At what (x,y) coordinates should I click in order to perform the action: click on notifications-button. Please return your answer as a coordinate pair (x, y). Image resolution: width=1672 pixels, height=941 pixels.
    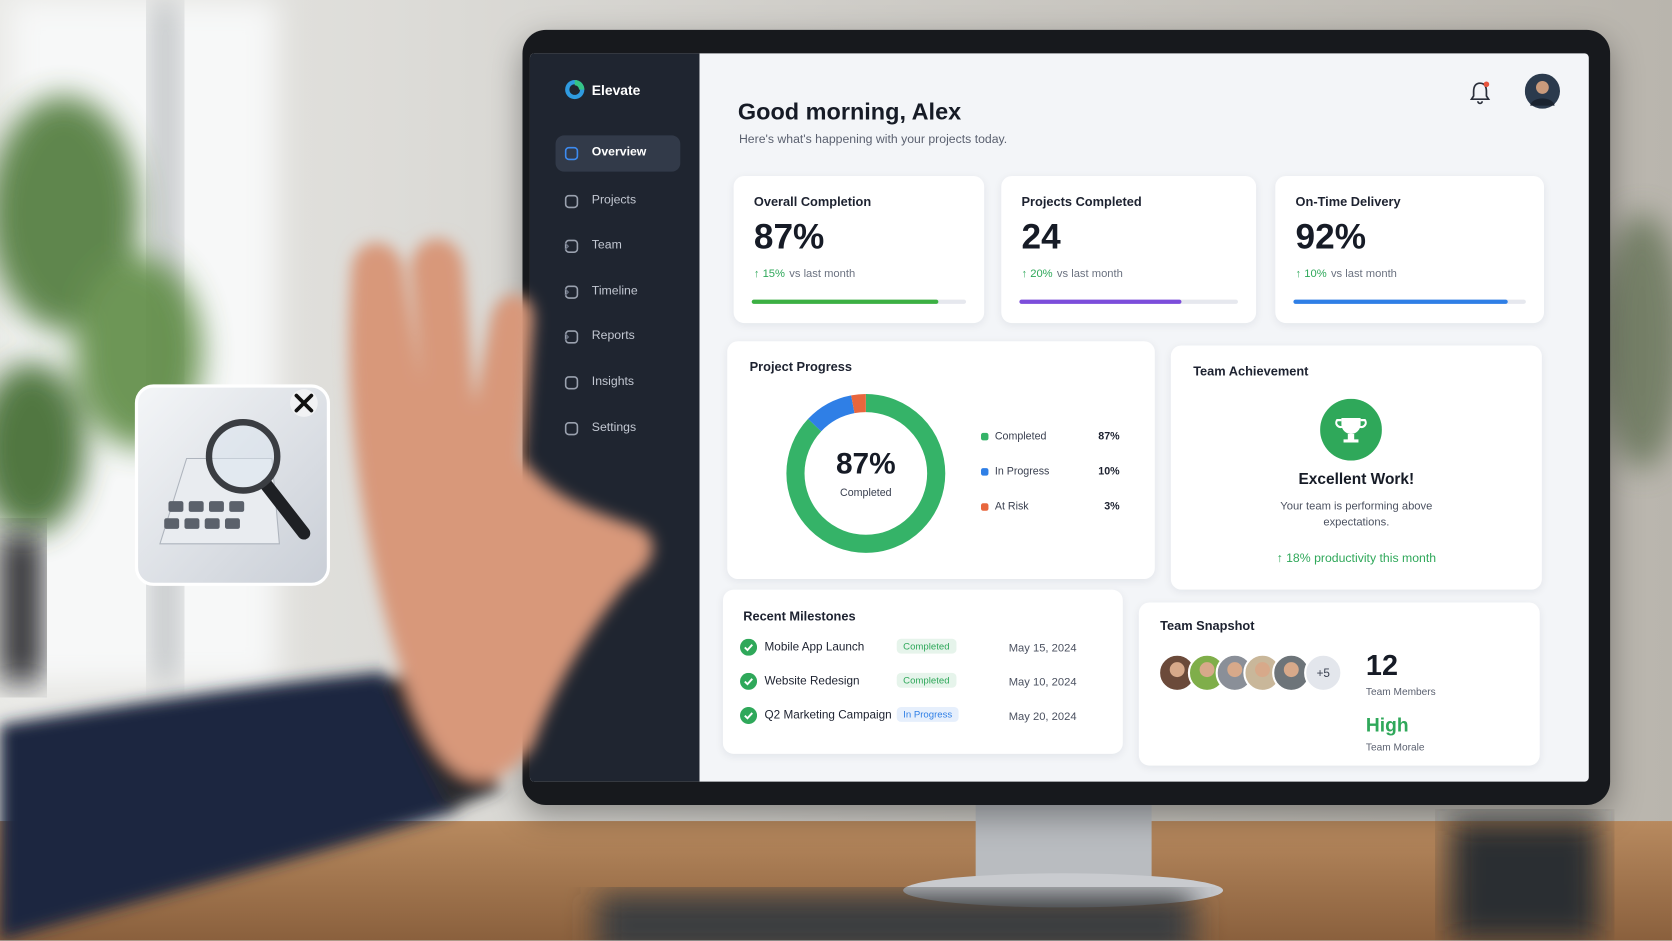
    Looking at the image, I should click on (1479, 93).